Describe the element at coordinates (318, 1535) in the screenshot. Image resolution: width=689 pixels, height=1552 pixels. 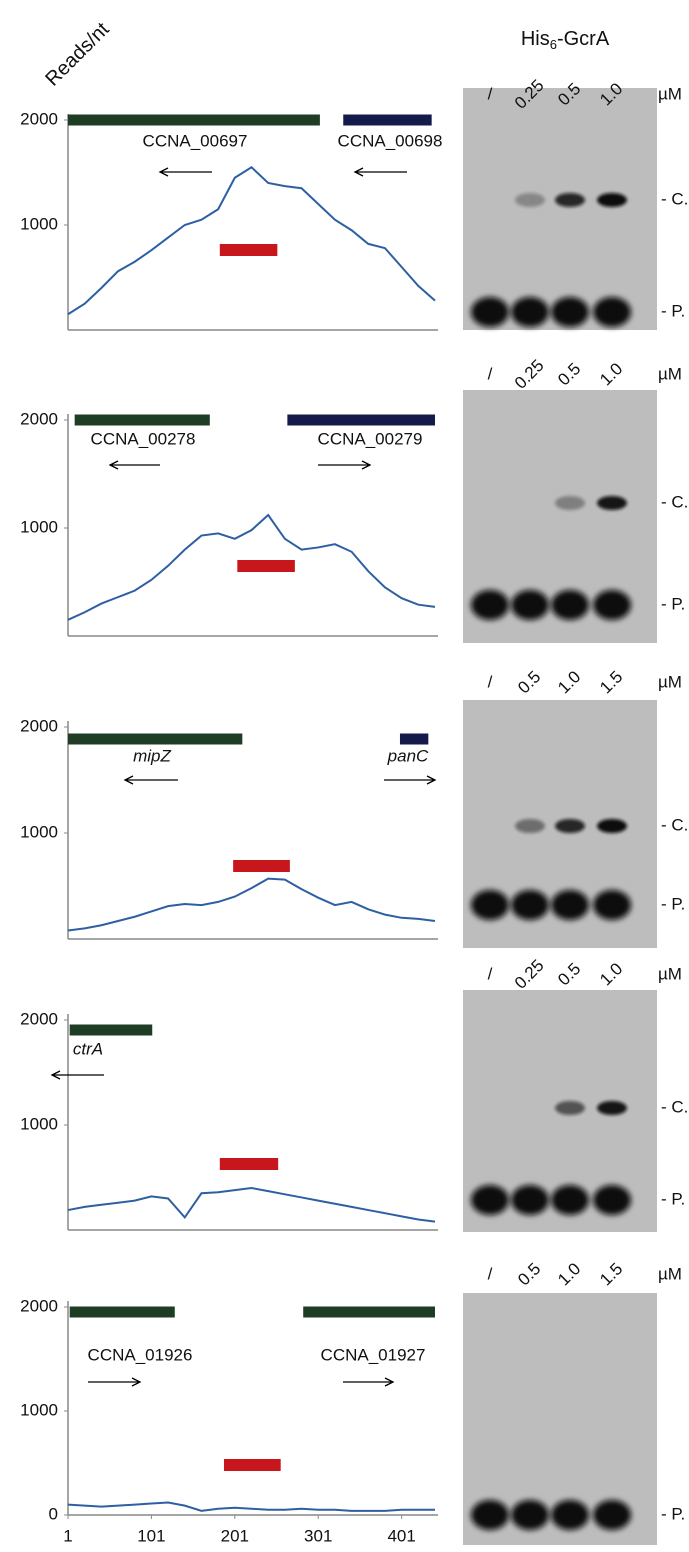
I see `x-tick-label: 301` at that location.